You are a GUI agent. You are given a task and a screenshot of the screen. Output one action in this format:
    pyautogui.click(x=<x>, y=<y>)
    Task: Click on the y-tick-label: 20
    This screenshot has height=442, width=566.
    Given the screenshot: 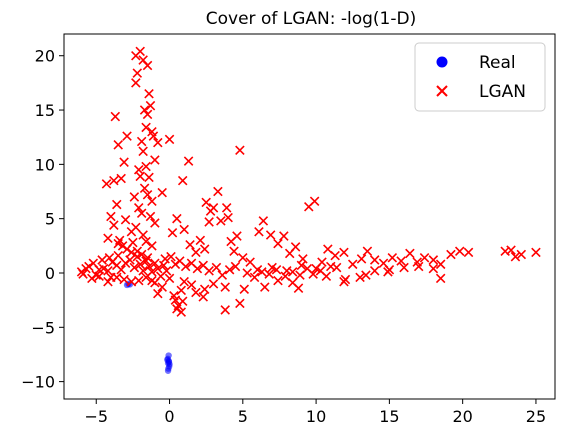 What is the action you would take?
    pyautogui.click(x=45, y=56)
    